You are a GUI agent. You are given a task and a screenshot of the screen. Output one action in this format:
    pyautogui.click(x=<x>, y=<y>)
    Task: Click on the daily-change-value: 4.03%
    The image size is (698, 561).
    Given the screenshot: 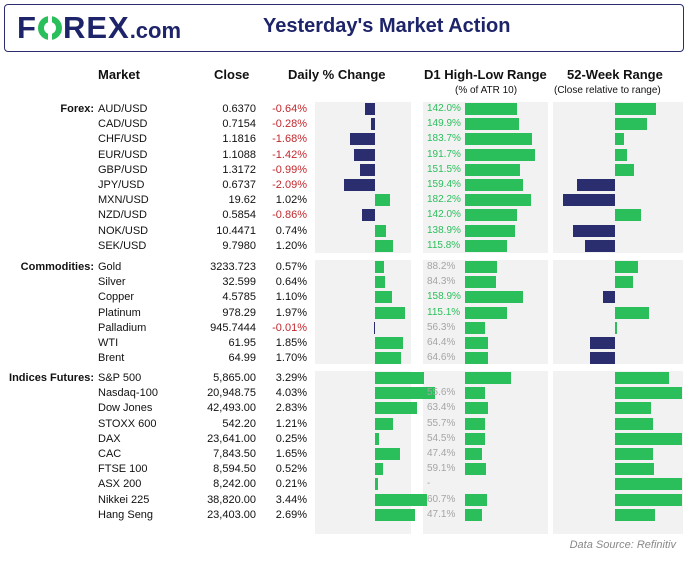 What is the action you would take?
    pyautogui.click(x=291, y=393)
    